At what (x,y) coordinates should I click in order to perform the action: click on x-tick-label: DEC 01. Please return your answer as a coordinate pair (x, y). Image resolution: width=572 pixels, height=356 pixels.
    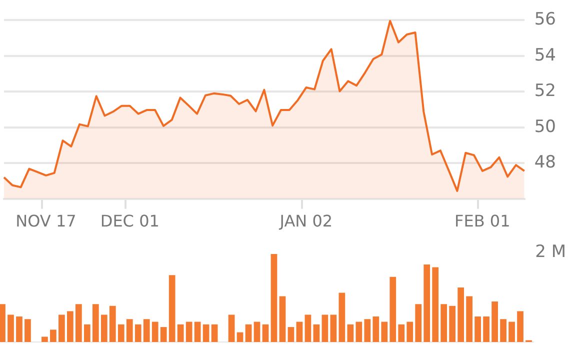
    Looking at the image, I should click on (130, 221).